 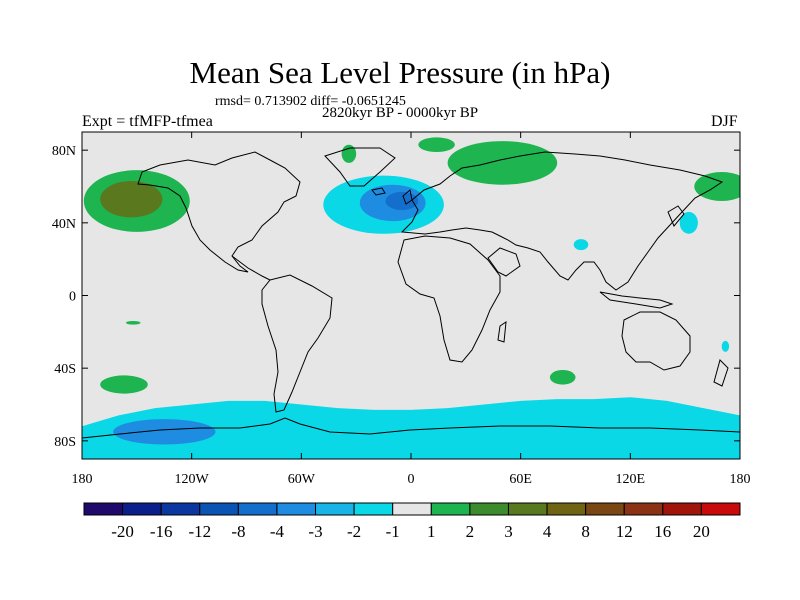 I want to click on colorbar-label: 1, so click(x=431, y=531).